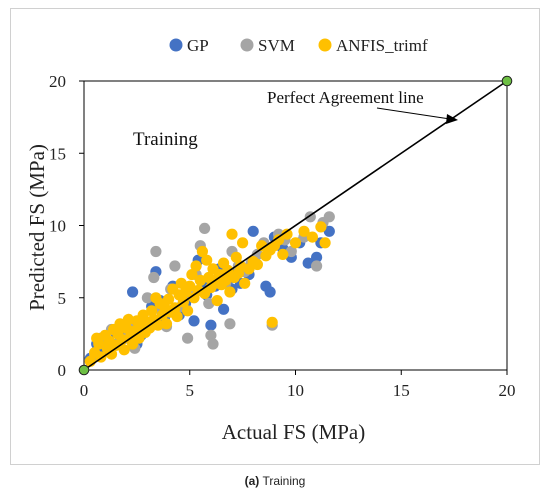 The image size is (550, 500). Describe the element at coordinates (57, 226) in the screenshot. I see `y-tick-label: 10` at that location.